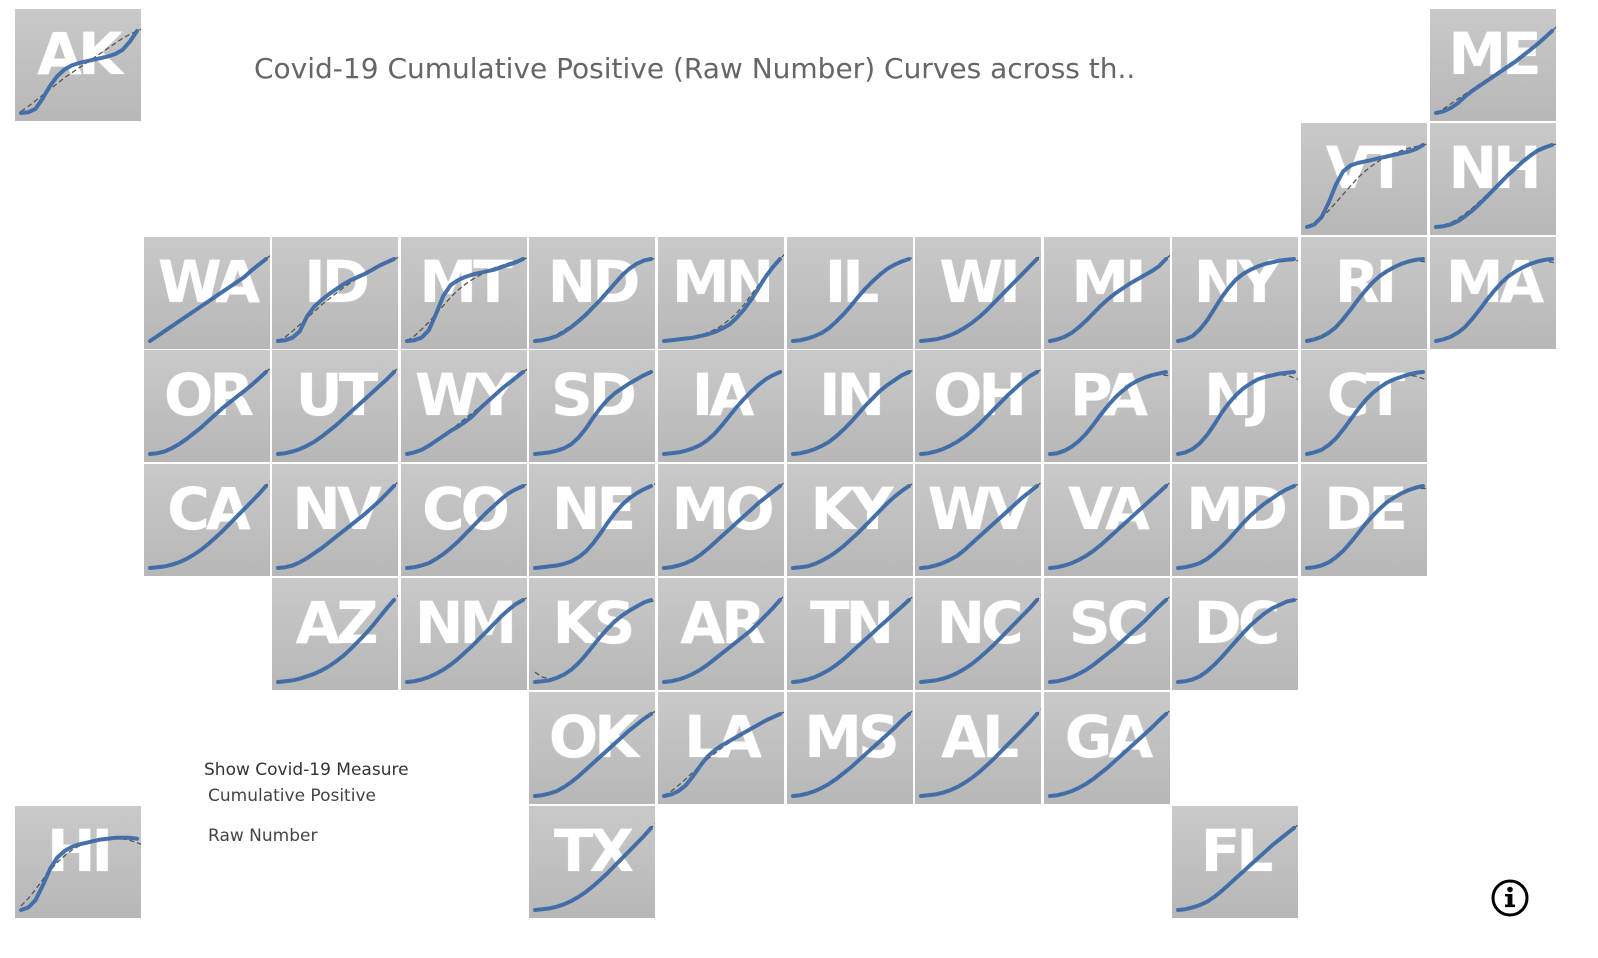 This screenshot has height=958, width=1598. I want to click on state-tile-ct: CT, so click(1364, 406).